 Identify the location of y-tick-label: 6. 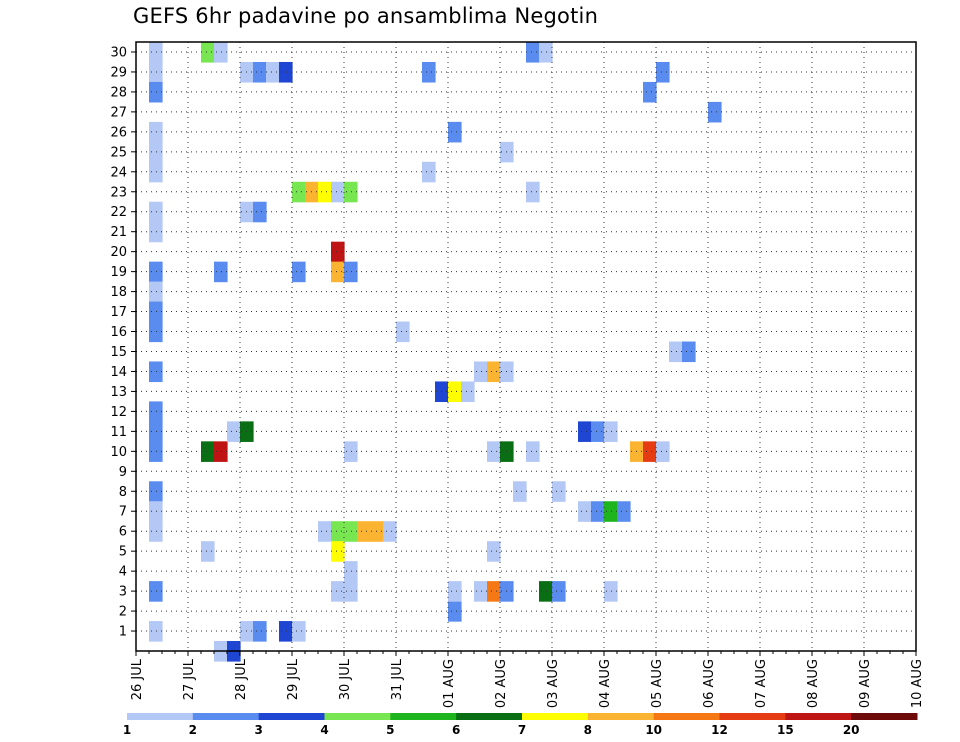
(123, 532).